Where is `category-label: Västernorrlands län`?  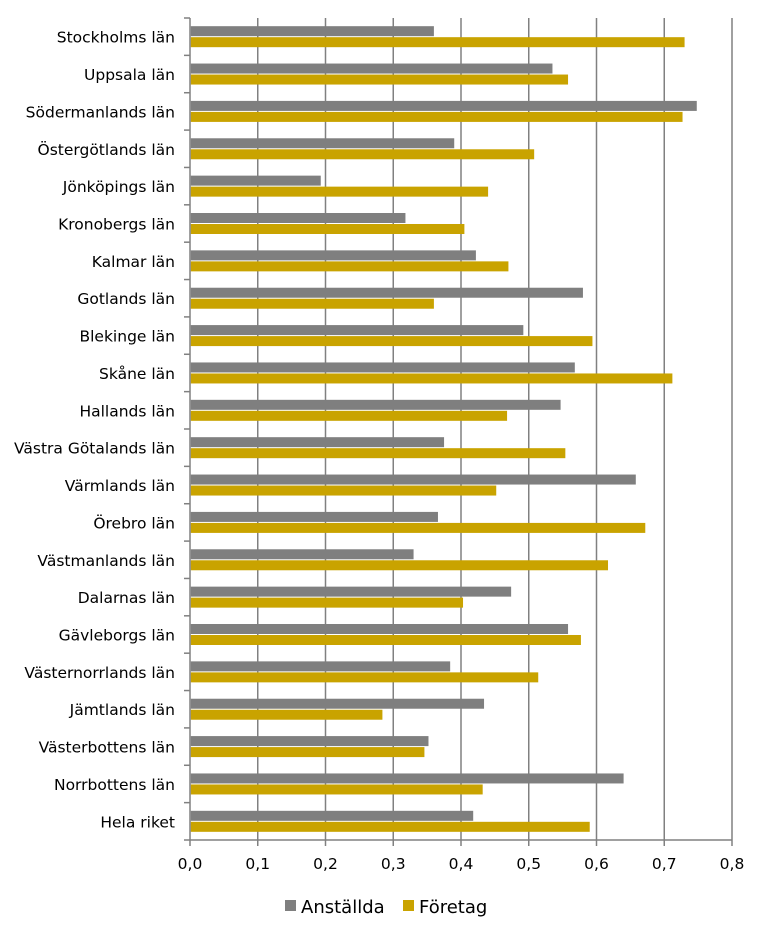
category-label: Västernorrlands län is located at coordinates (99, 673).